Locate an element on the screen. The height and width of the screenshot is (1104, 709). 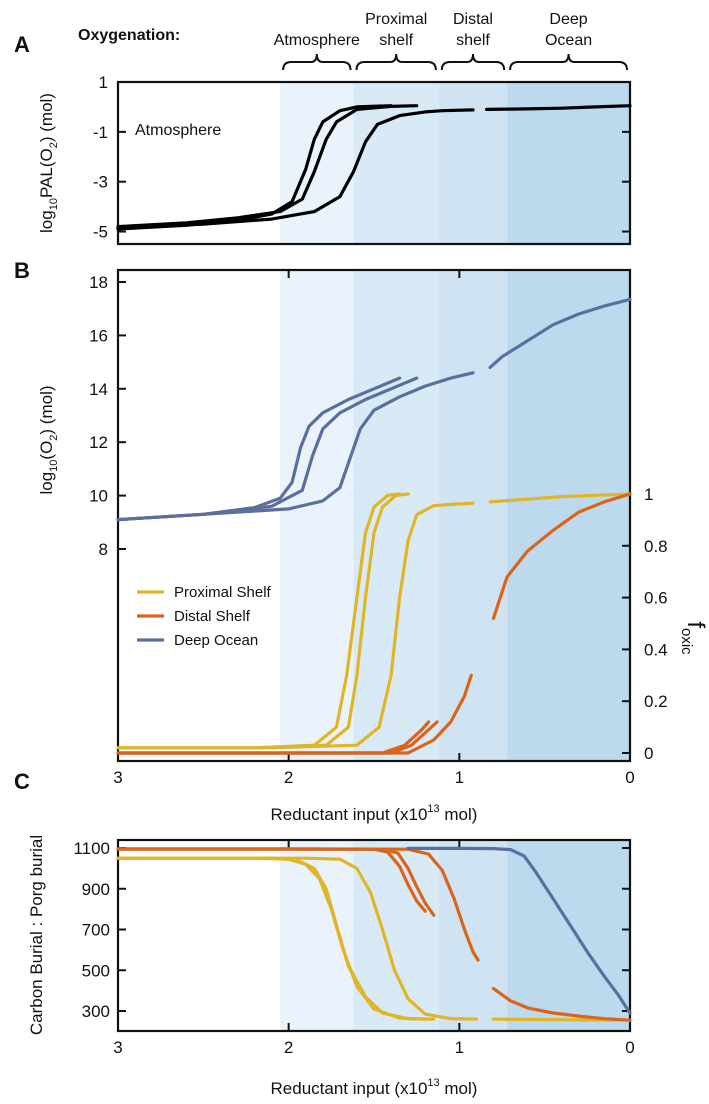
B-yticks-label-1: 10 is located at coordinates (98, 496).